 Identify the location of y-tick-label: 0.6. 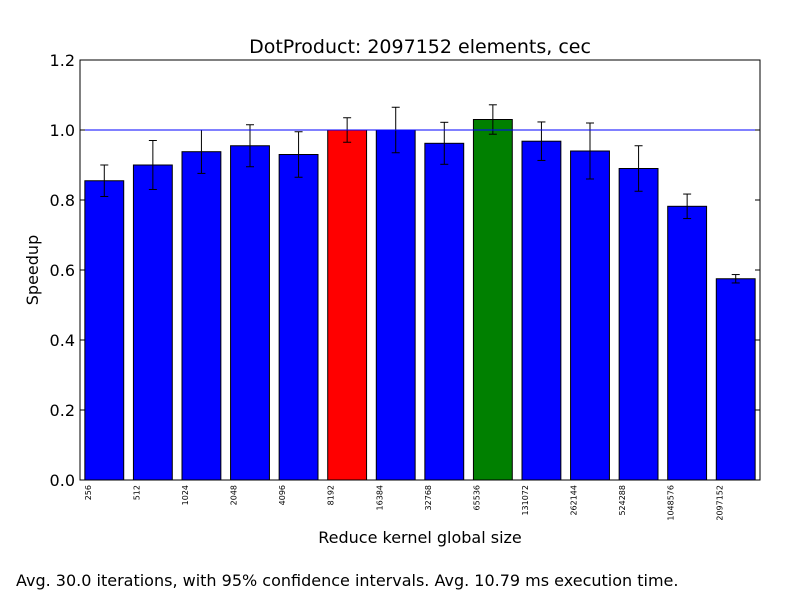
(62, 270).